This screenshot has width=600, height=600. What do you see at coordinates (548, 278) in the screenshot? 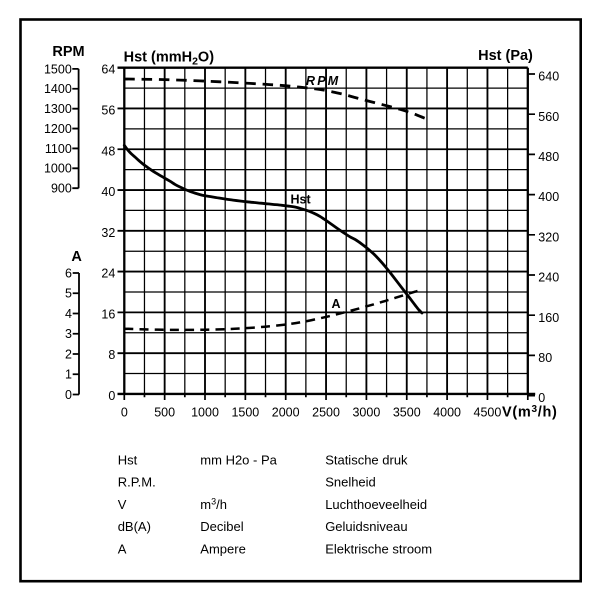
I see `svg-text: 240` at bounding box center [548, 278].